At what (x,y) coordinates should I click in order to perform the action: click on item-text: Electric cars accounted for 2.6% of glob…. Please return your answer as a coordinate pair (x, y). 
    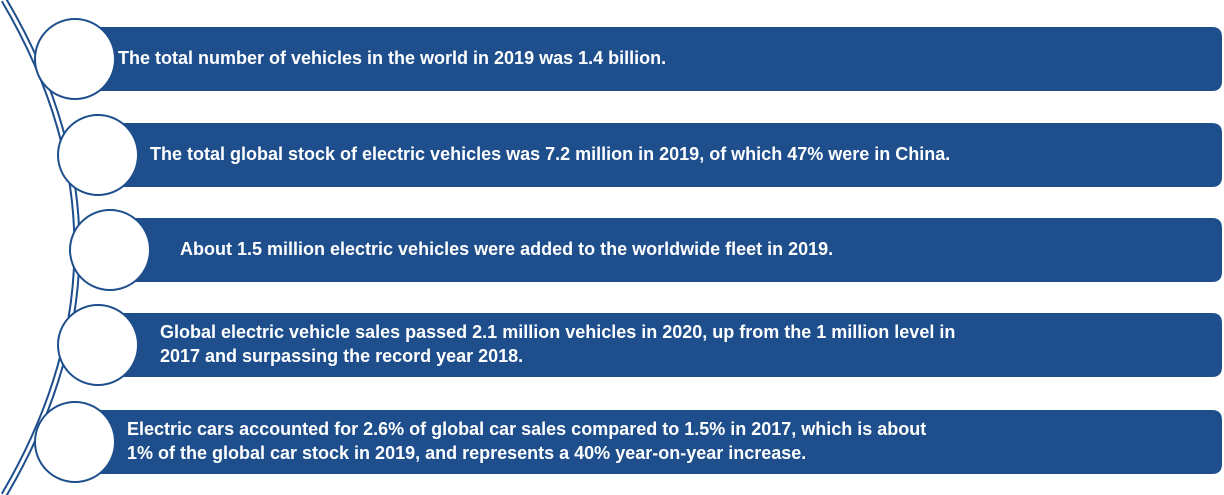
    Looking at the image, I should click on (526, 429).